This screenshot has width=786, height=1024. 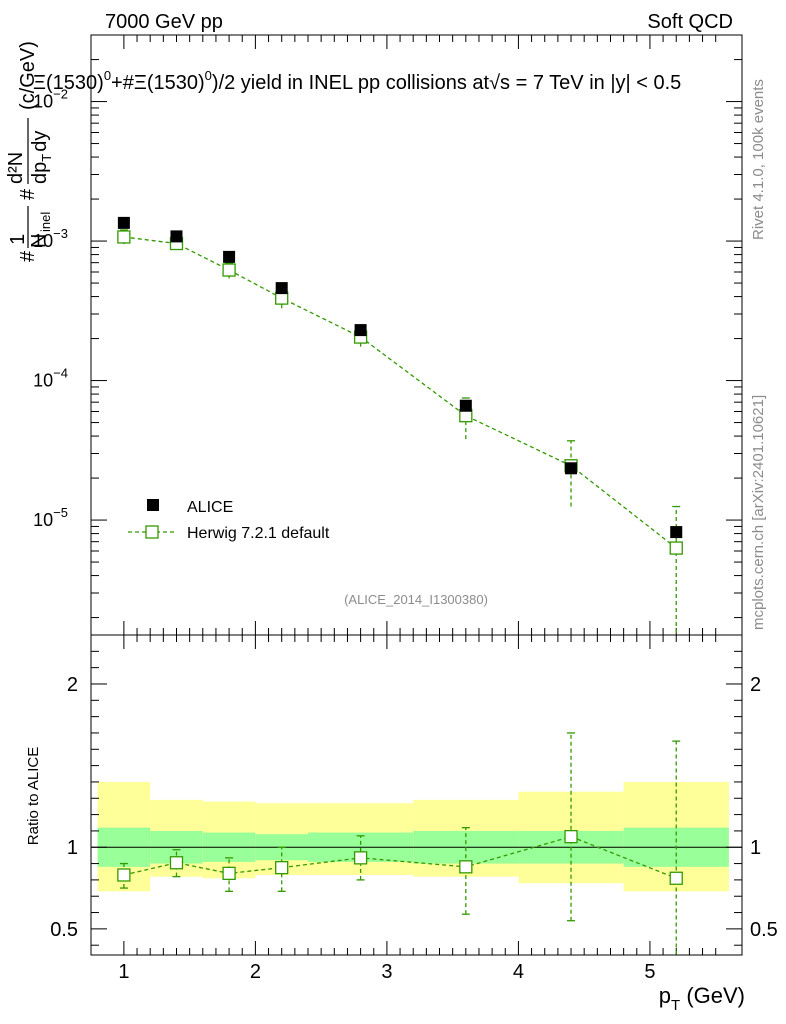 What do you see at coordinates (23, 248) in the screenshot?
I see `svg-text: #1` at bounding box center [23, 248].